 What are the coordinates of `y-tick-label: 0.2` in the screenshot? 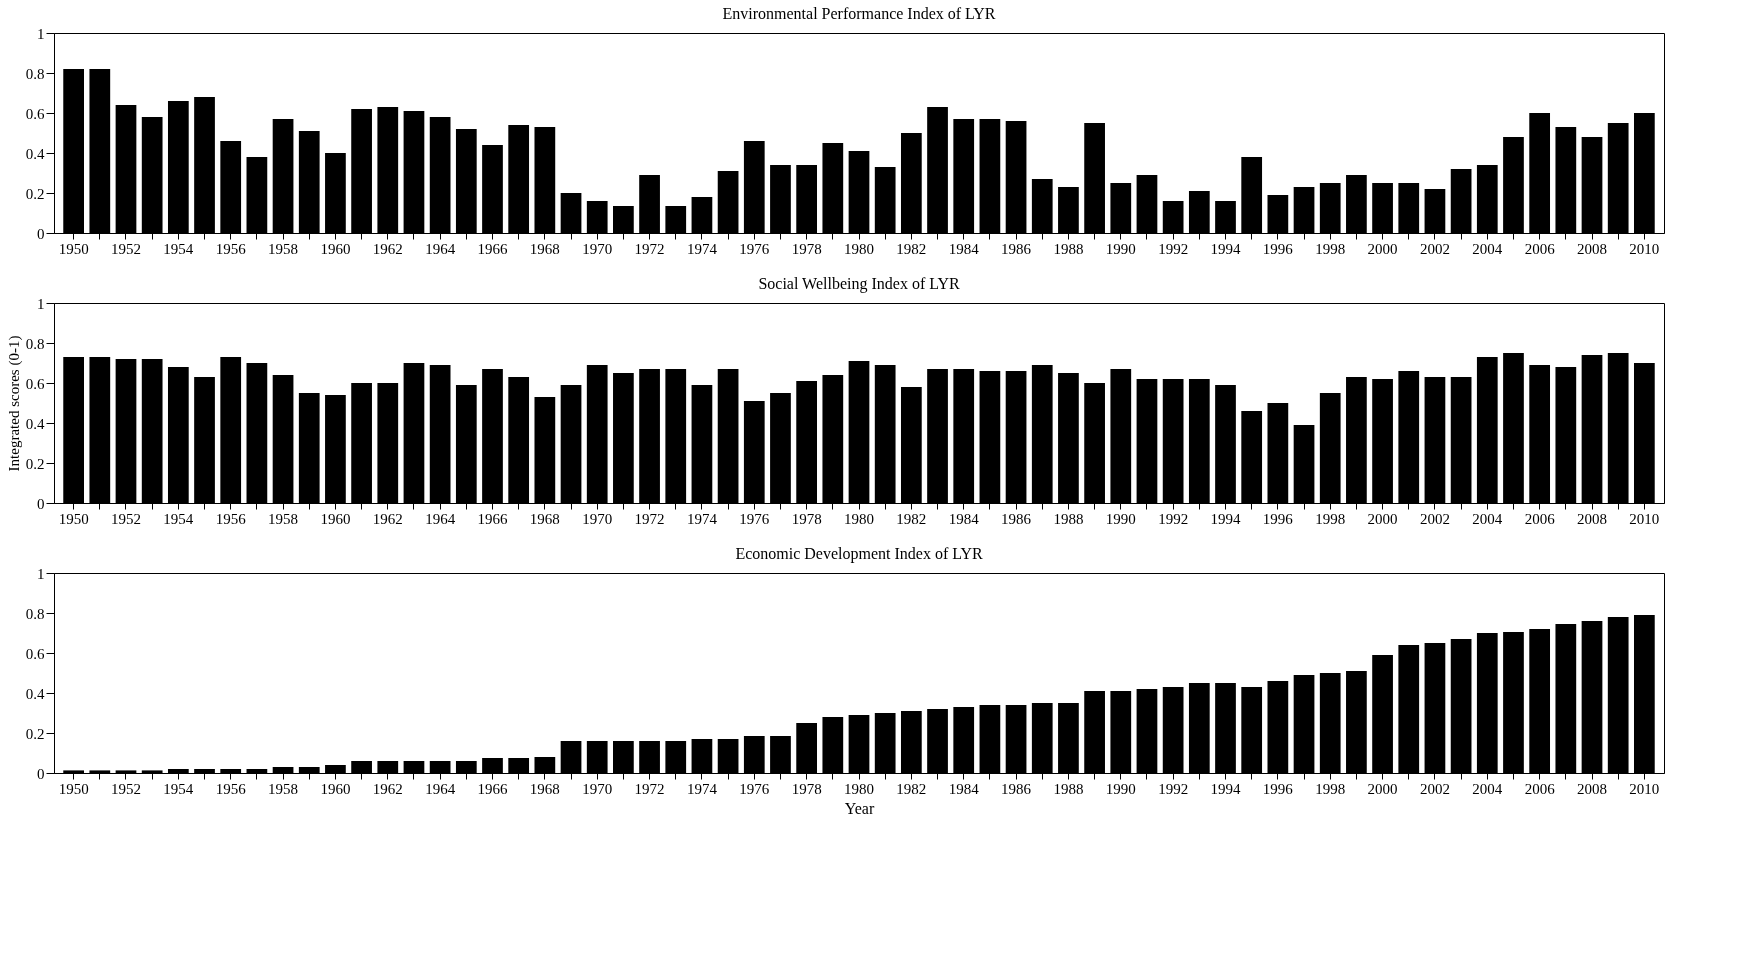 It's located at (35, 463).